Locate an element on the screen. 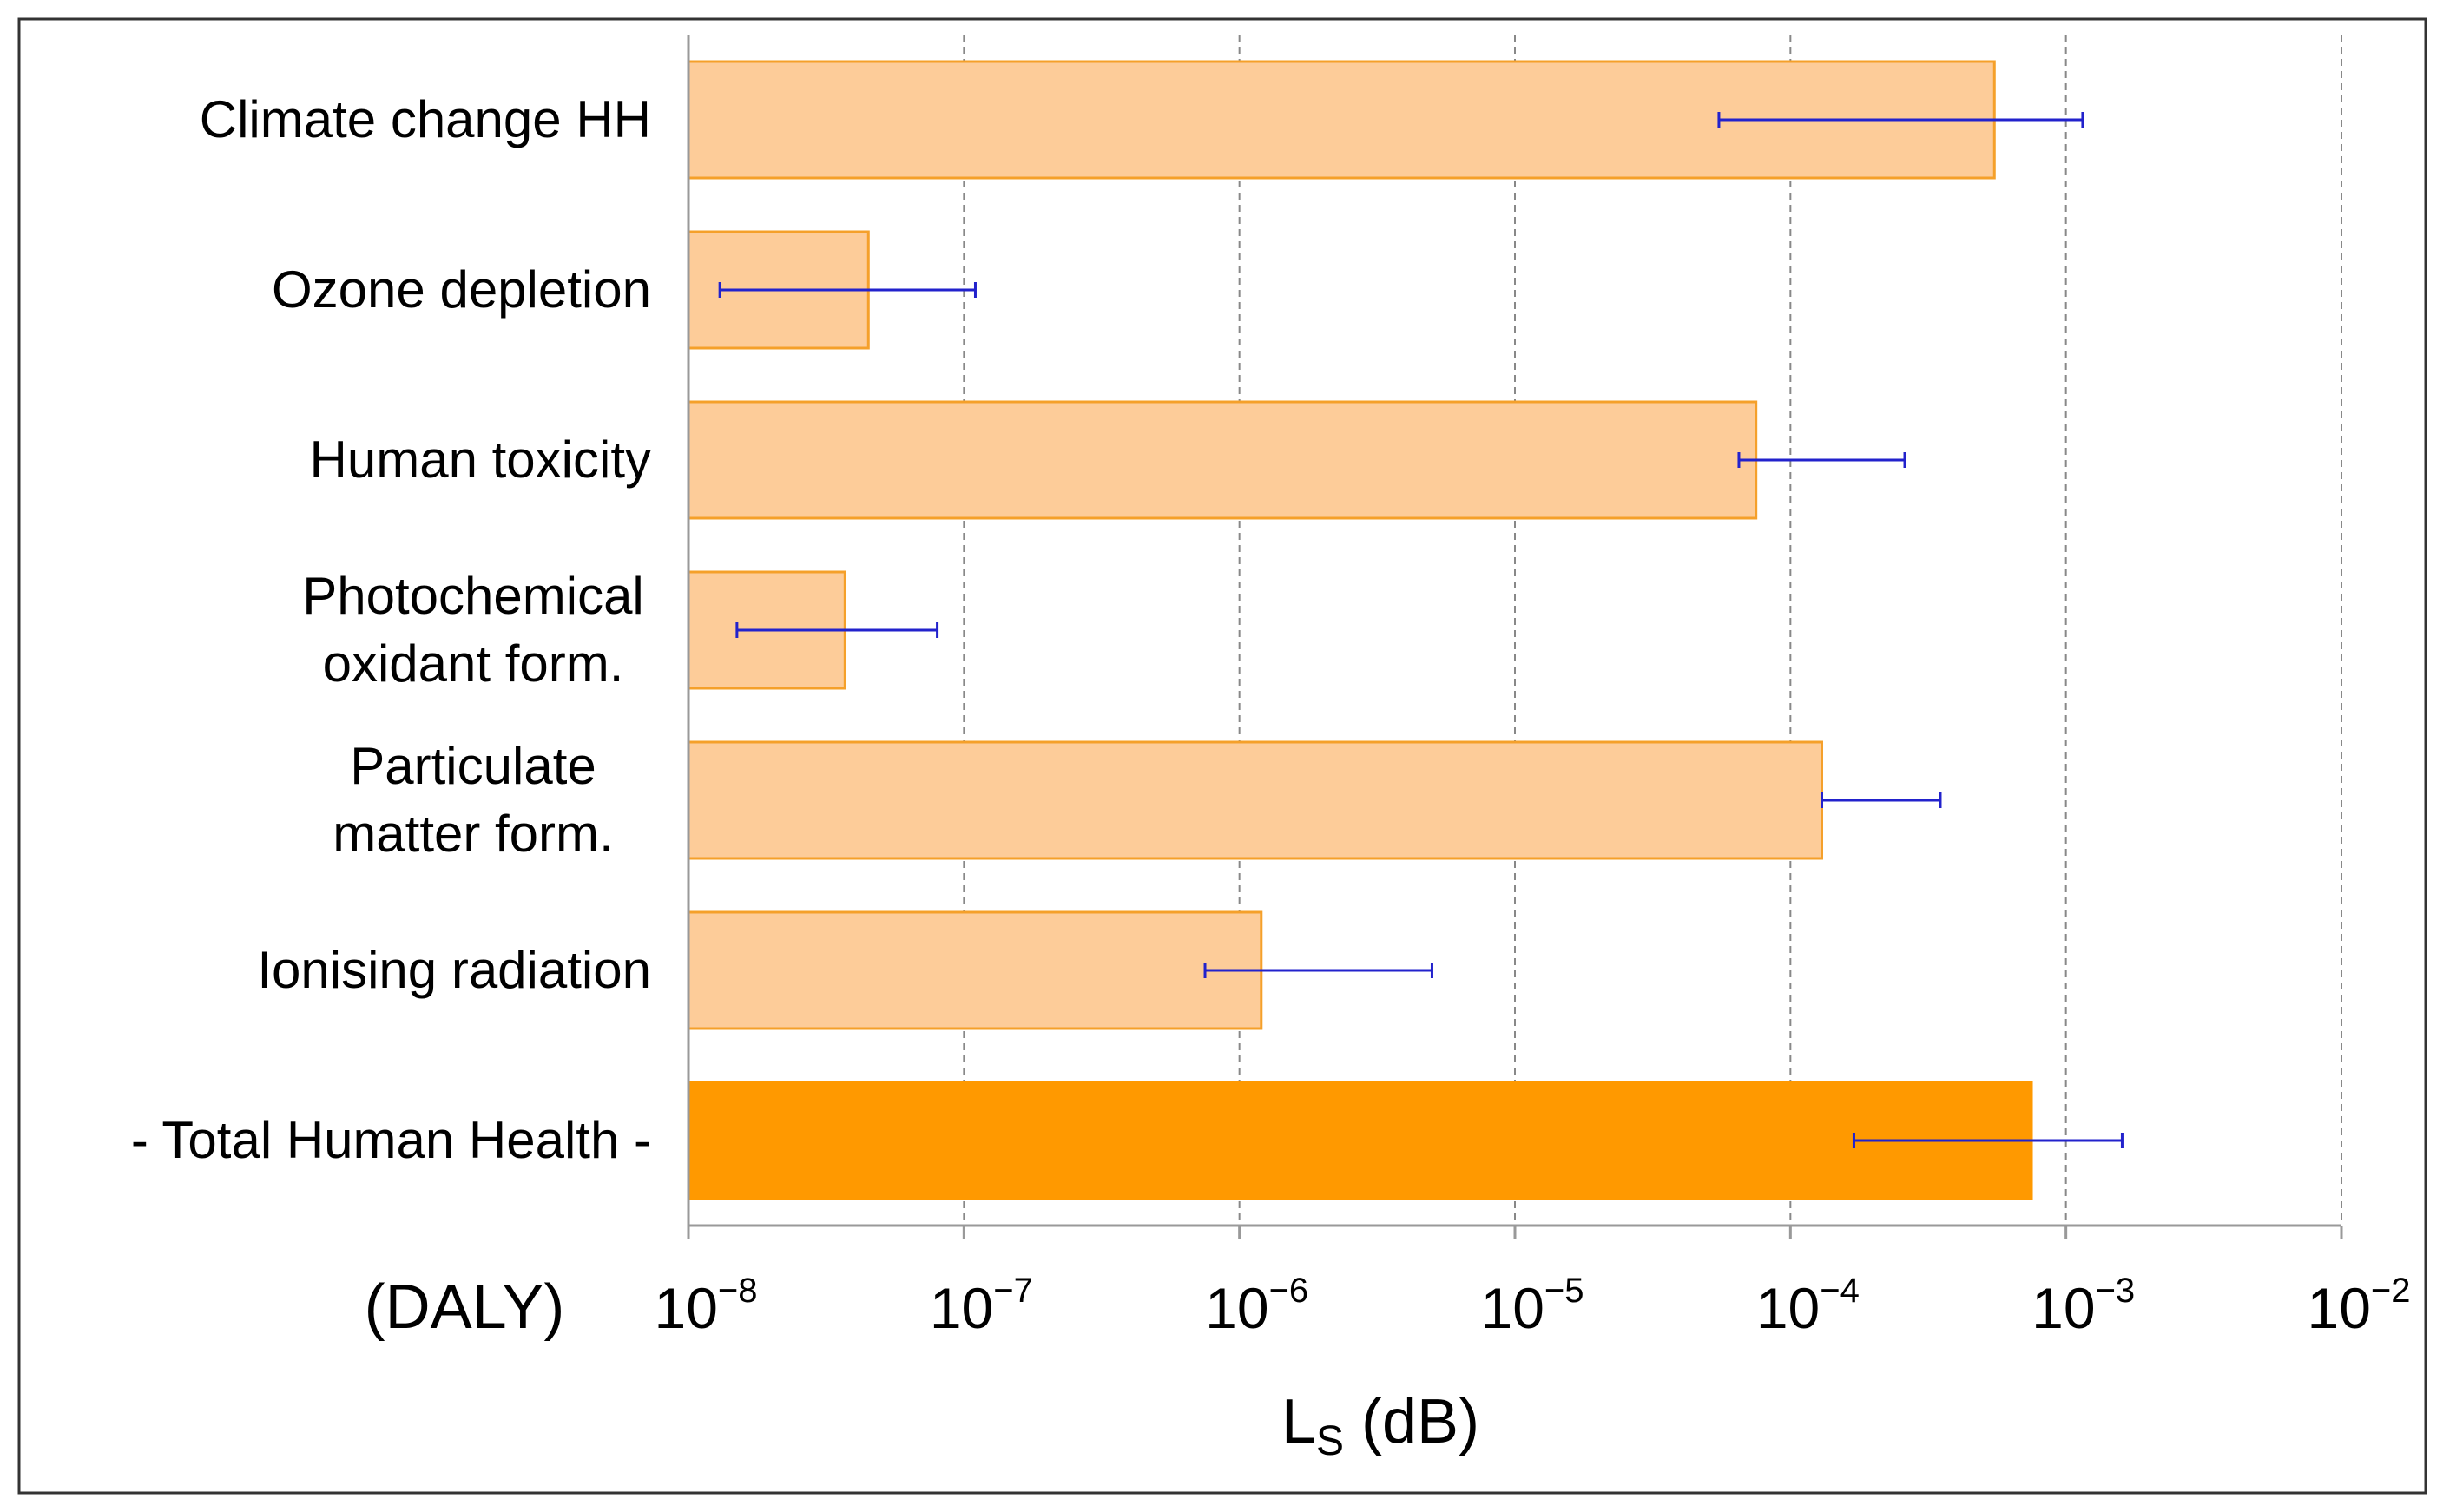 Image resolution: width=2443 pixels, height=1512 pixels. category-label: Particulate matter form. is located at coordinates (473, 800).